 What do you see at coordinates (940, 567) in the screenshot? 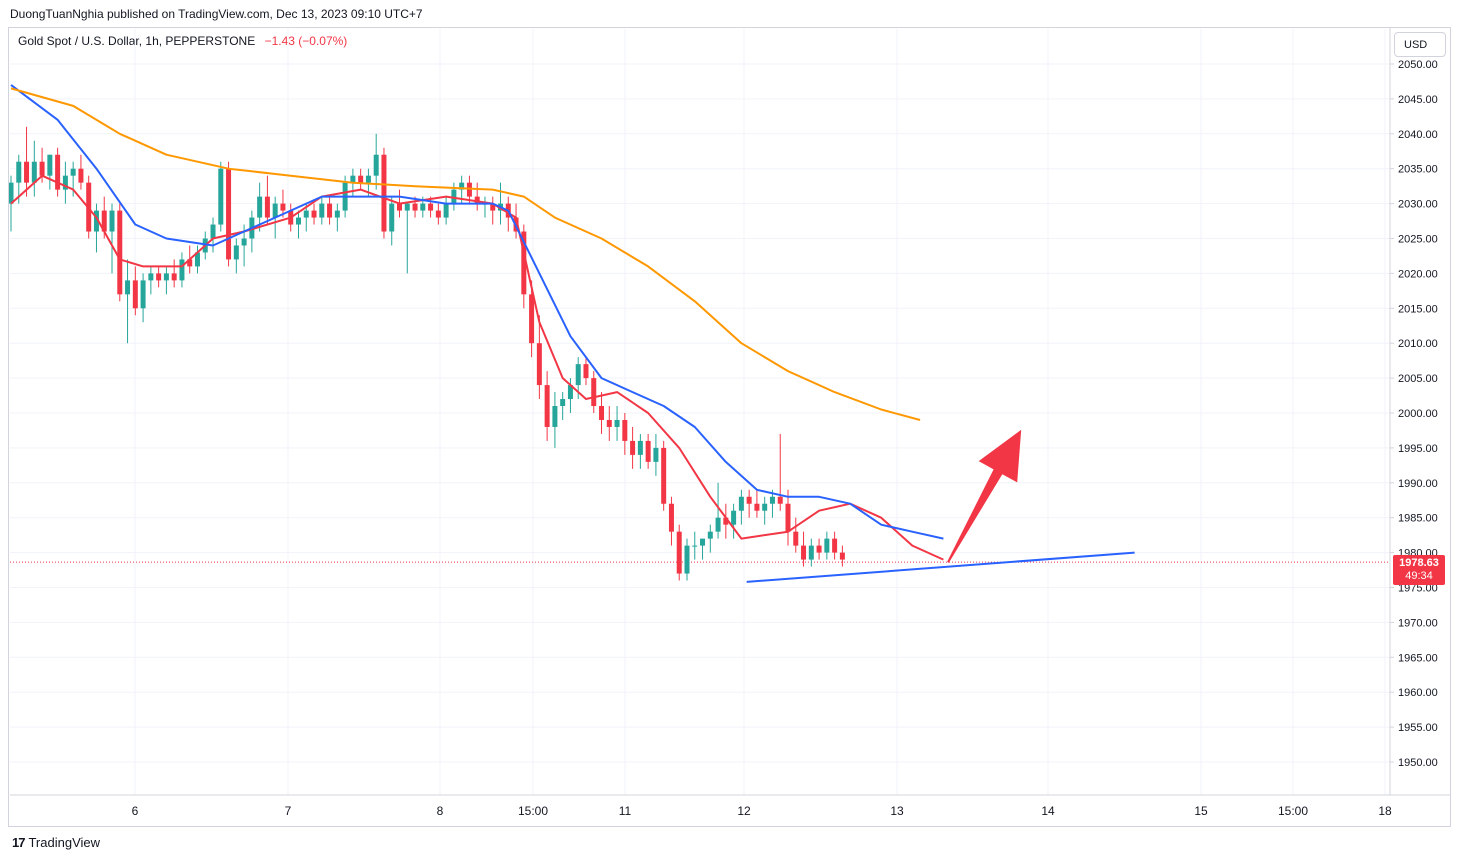
I see `support-trendline` at bounding box center [940, 567].